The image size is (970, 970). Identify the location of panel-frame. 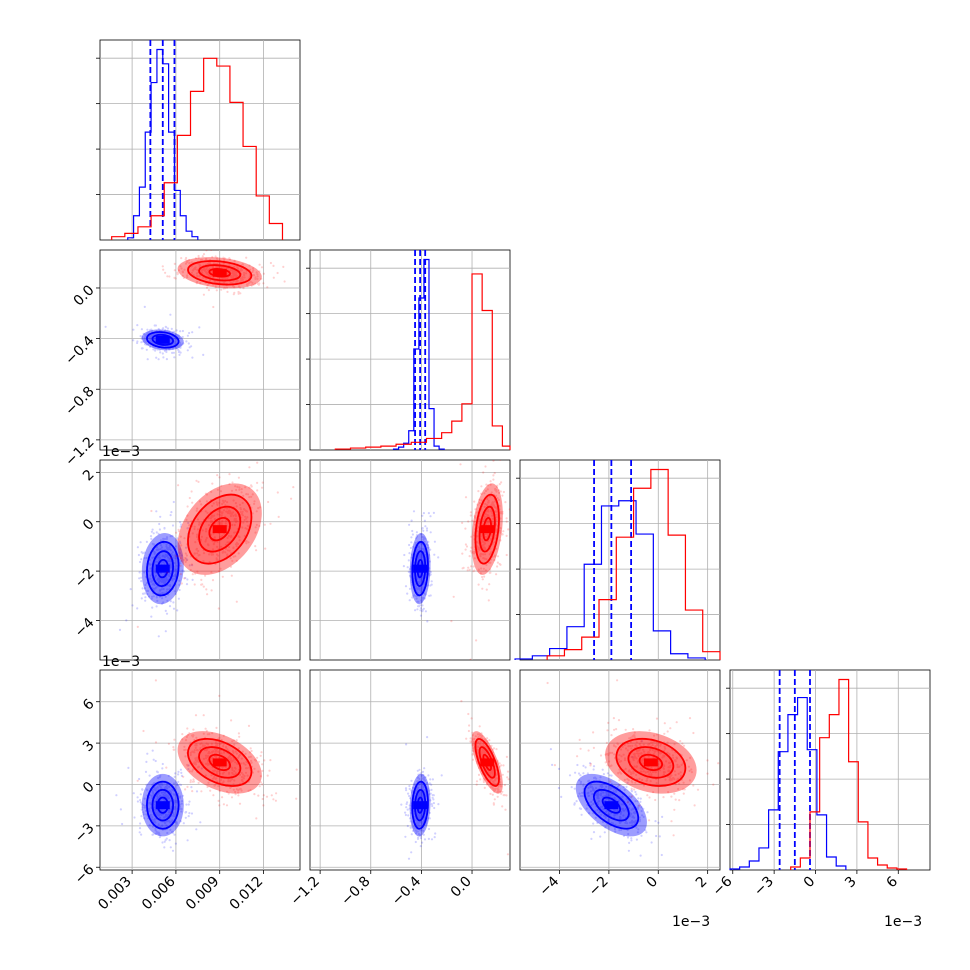
(200, 350).